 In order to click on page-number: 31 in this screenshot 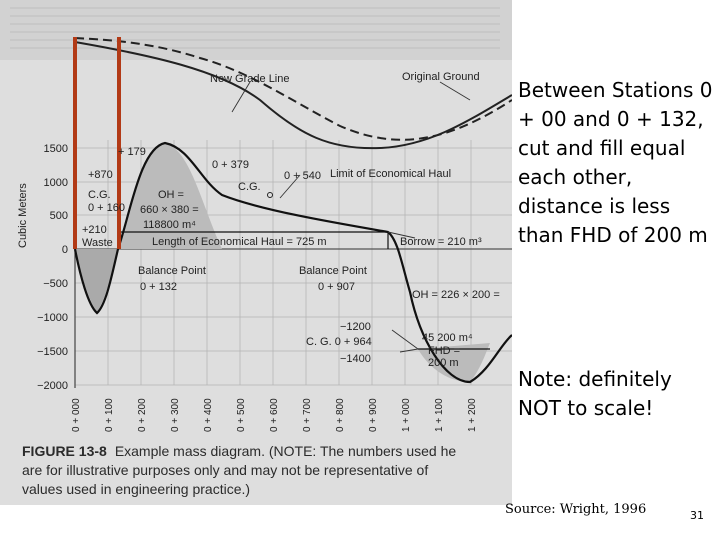, I will do `click(697, 515)`.